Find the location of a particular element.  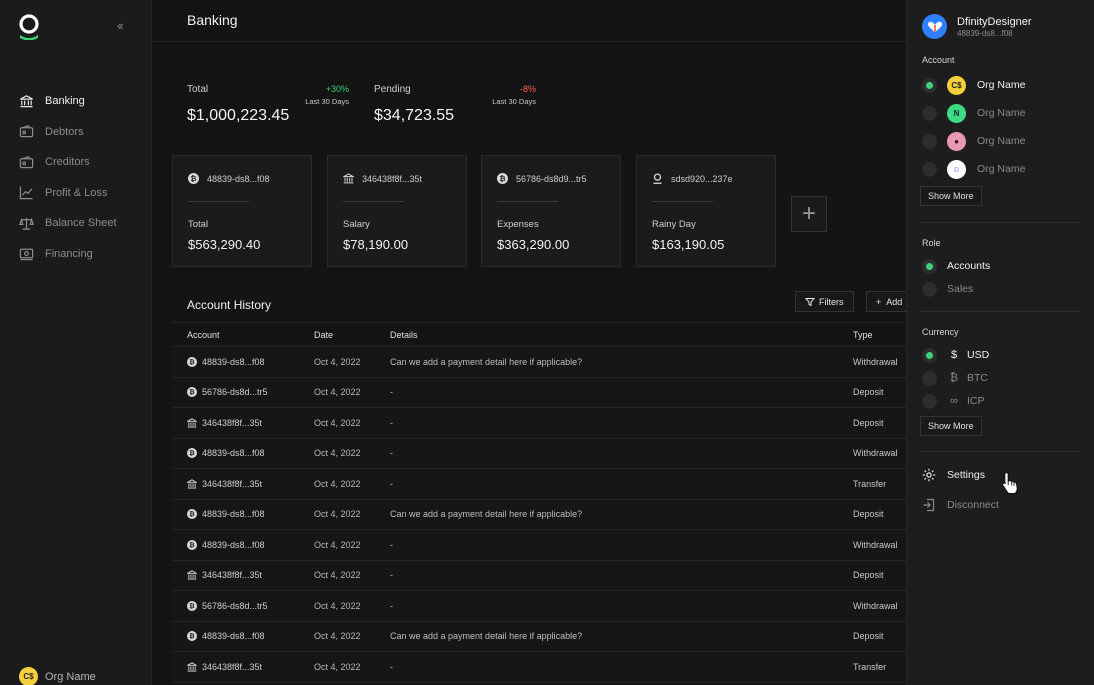

column-header-account: Account is located at coordinates (203, 334).